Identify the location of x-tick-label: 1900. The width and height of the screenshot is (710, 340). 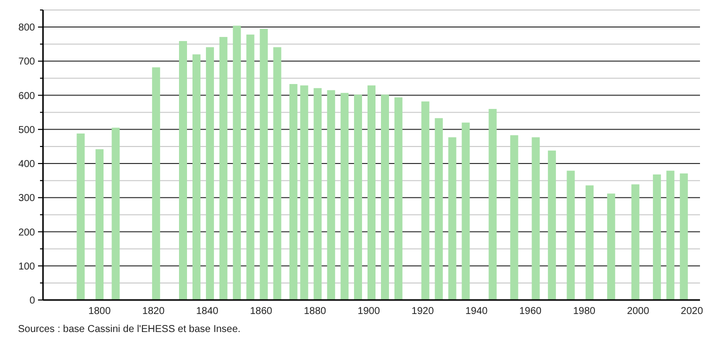
(369, 311).